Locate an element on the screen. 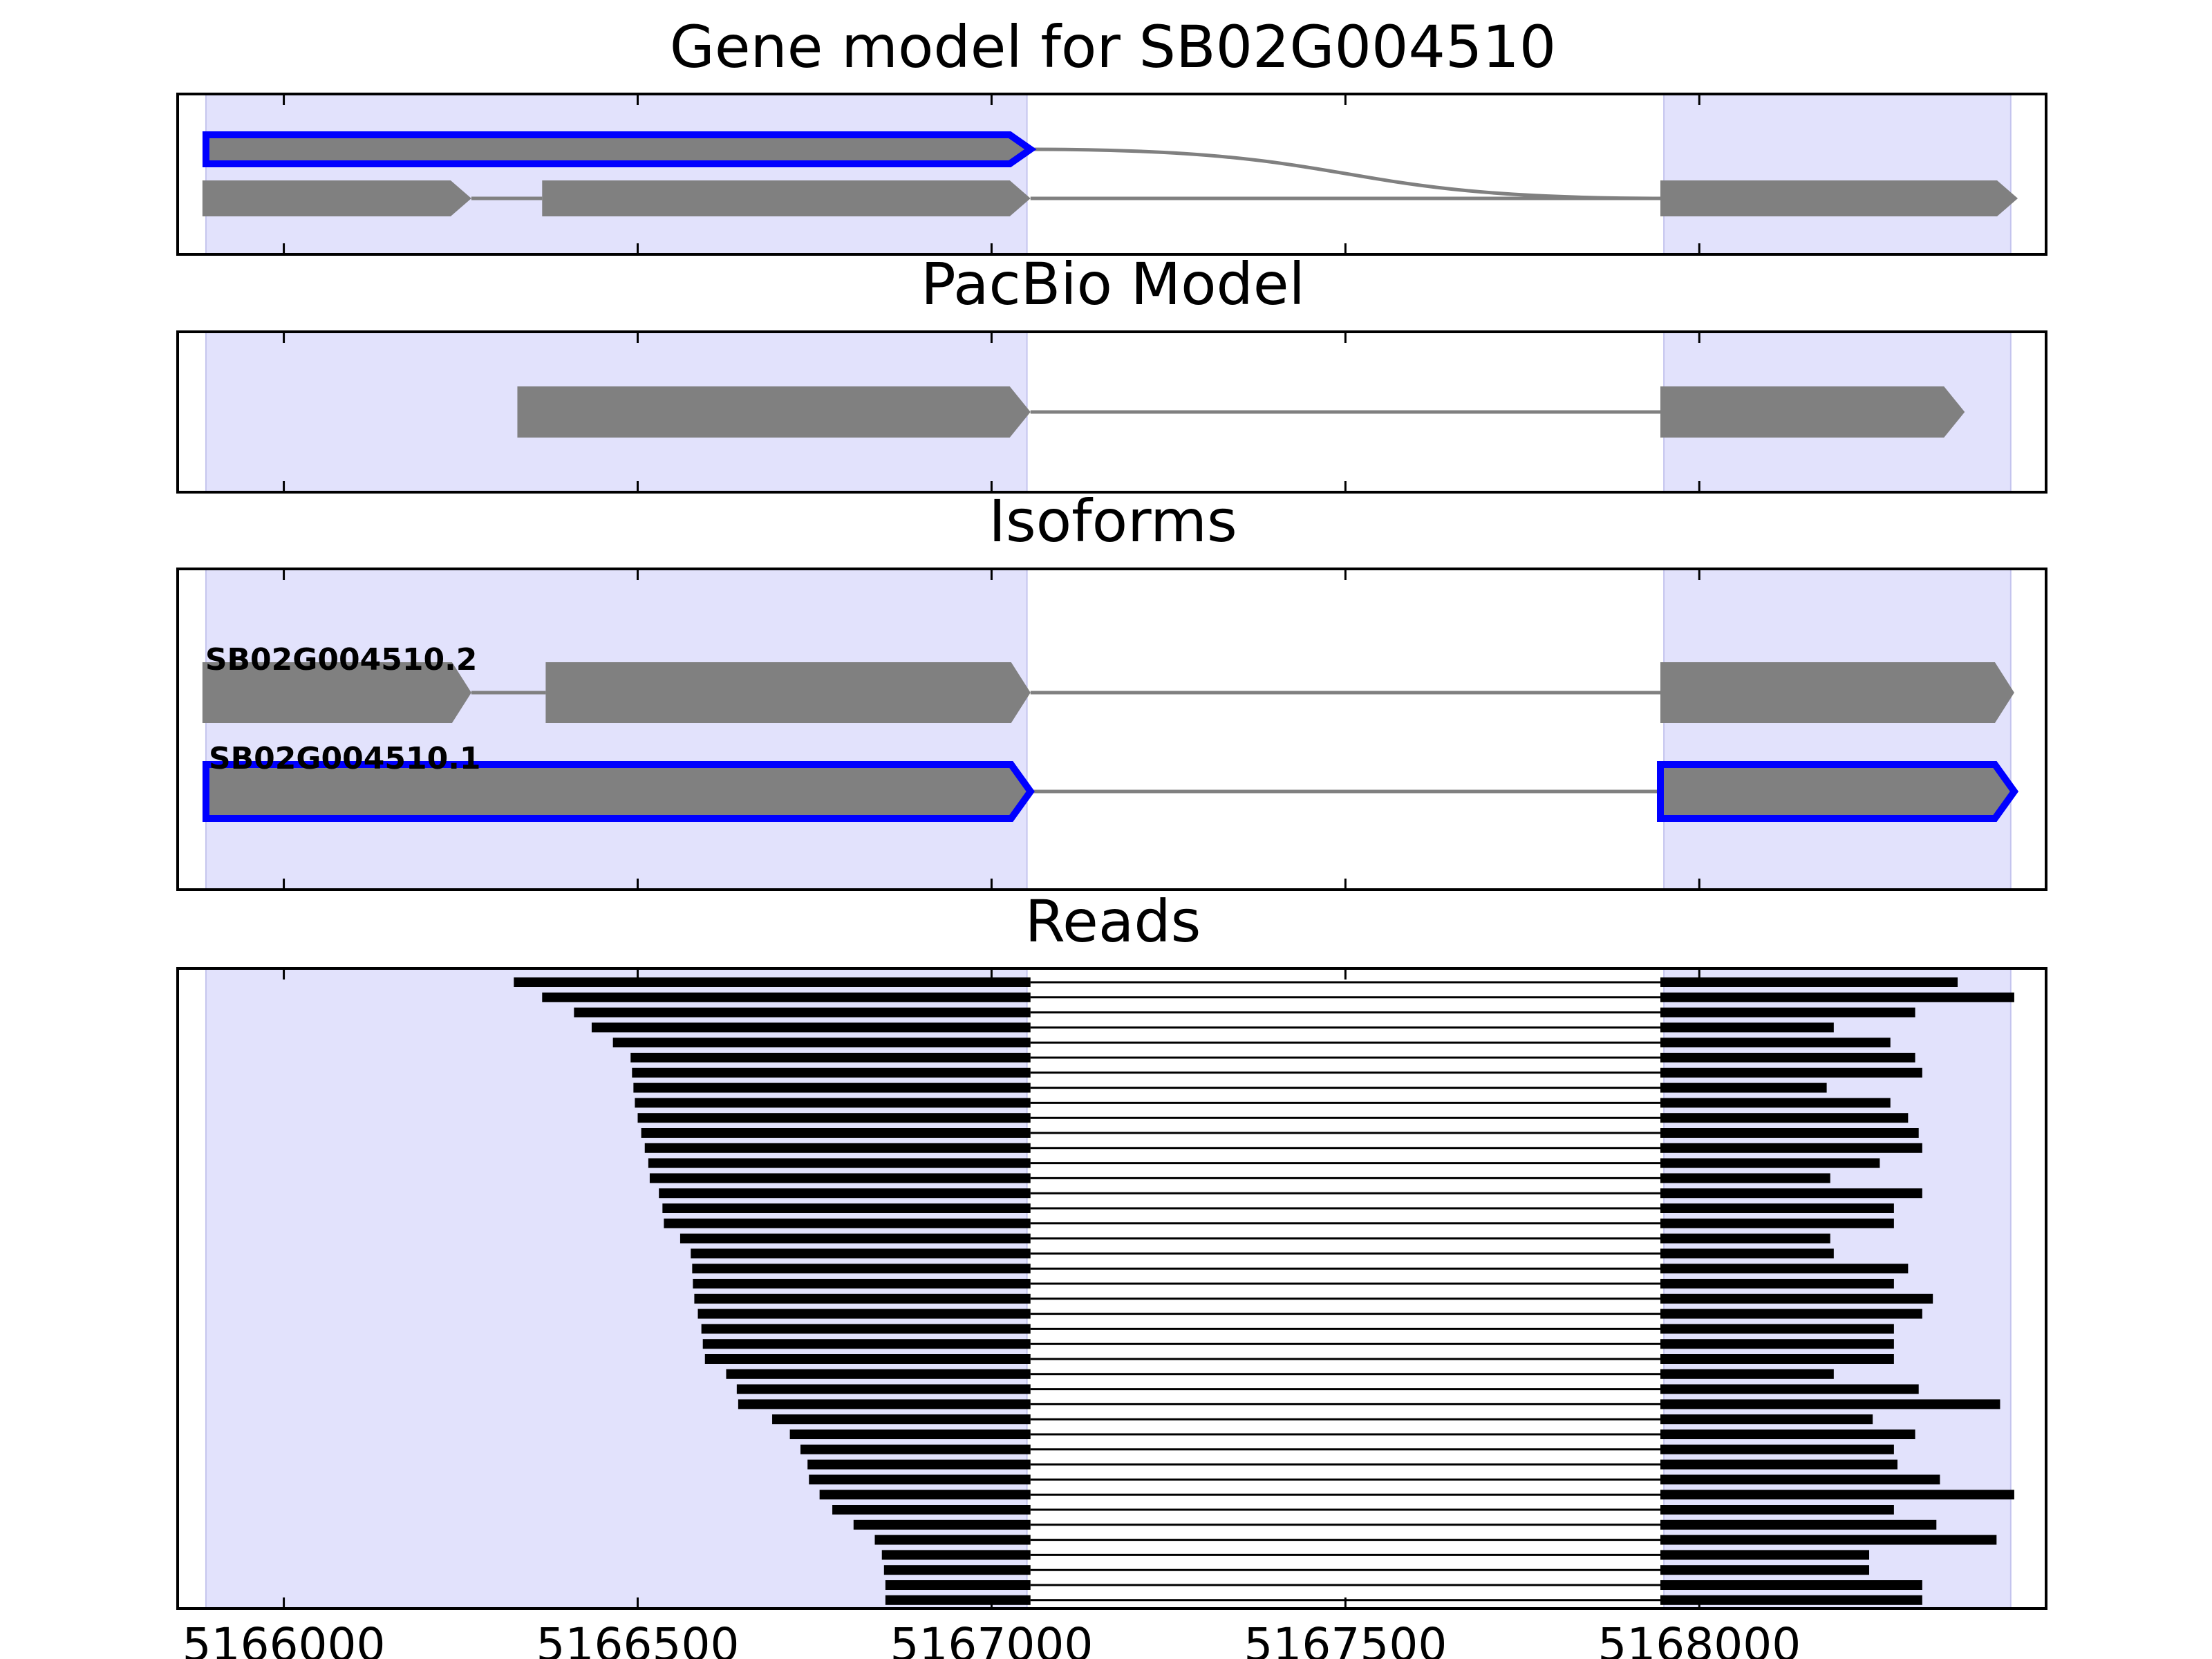 This screenshot has width=2212, height=1659. x-axis: 5166000 5166500 5167000 5167500 5168000 is located at coordinates (992, 1638).